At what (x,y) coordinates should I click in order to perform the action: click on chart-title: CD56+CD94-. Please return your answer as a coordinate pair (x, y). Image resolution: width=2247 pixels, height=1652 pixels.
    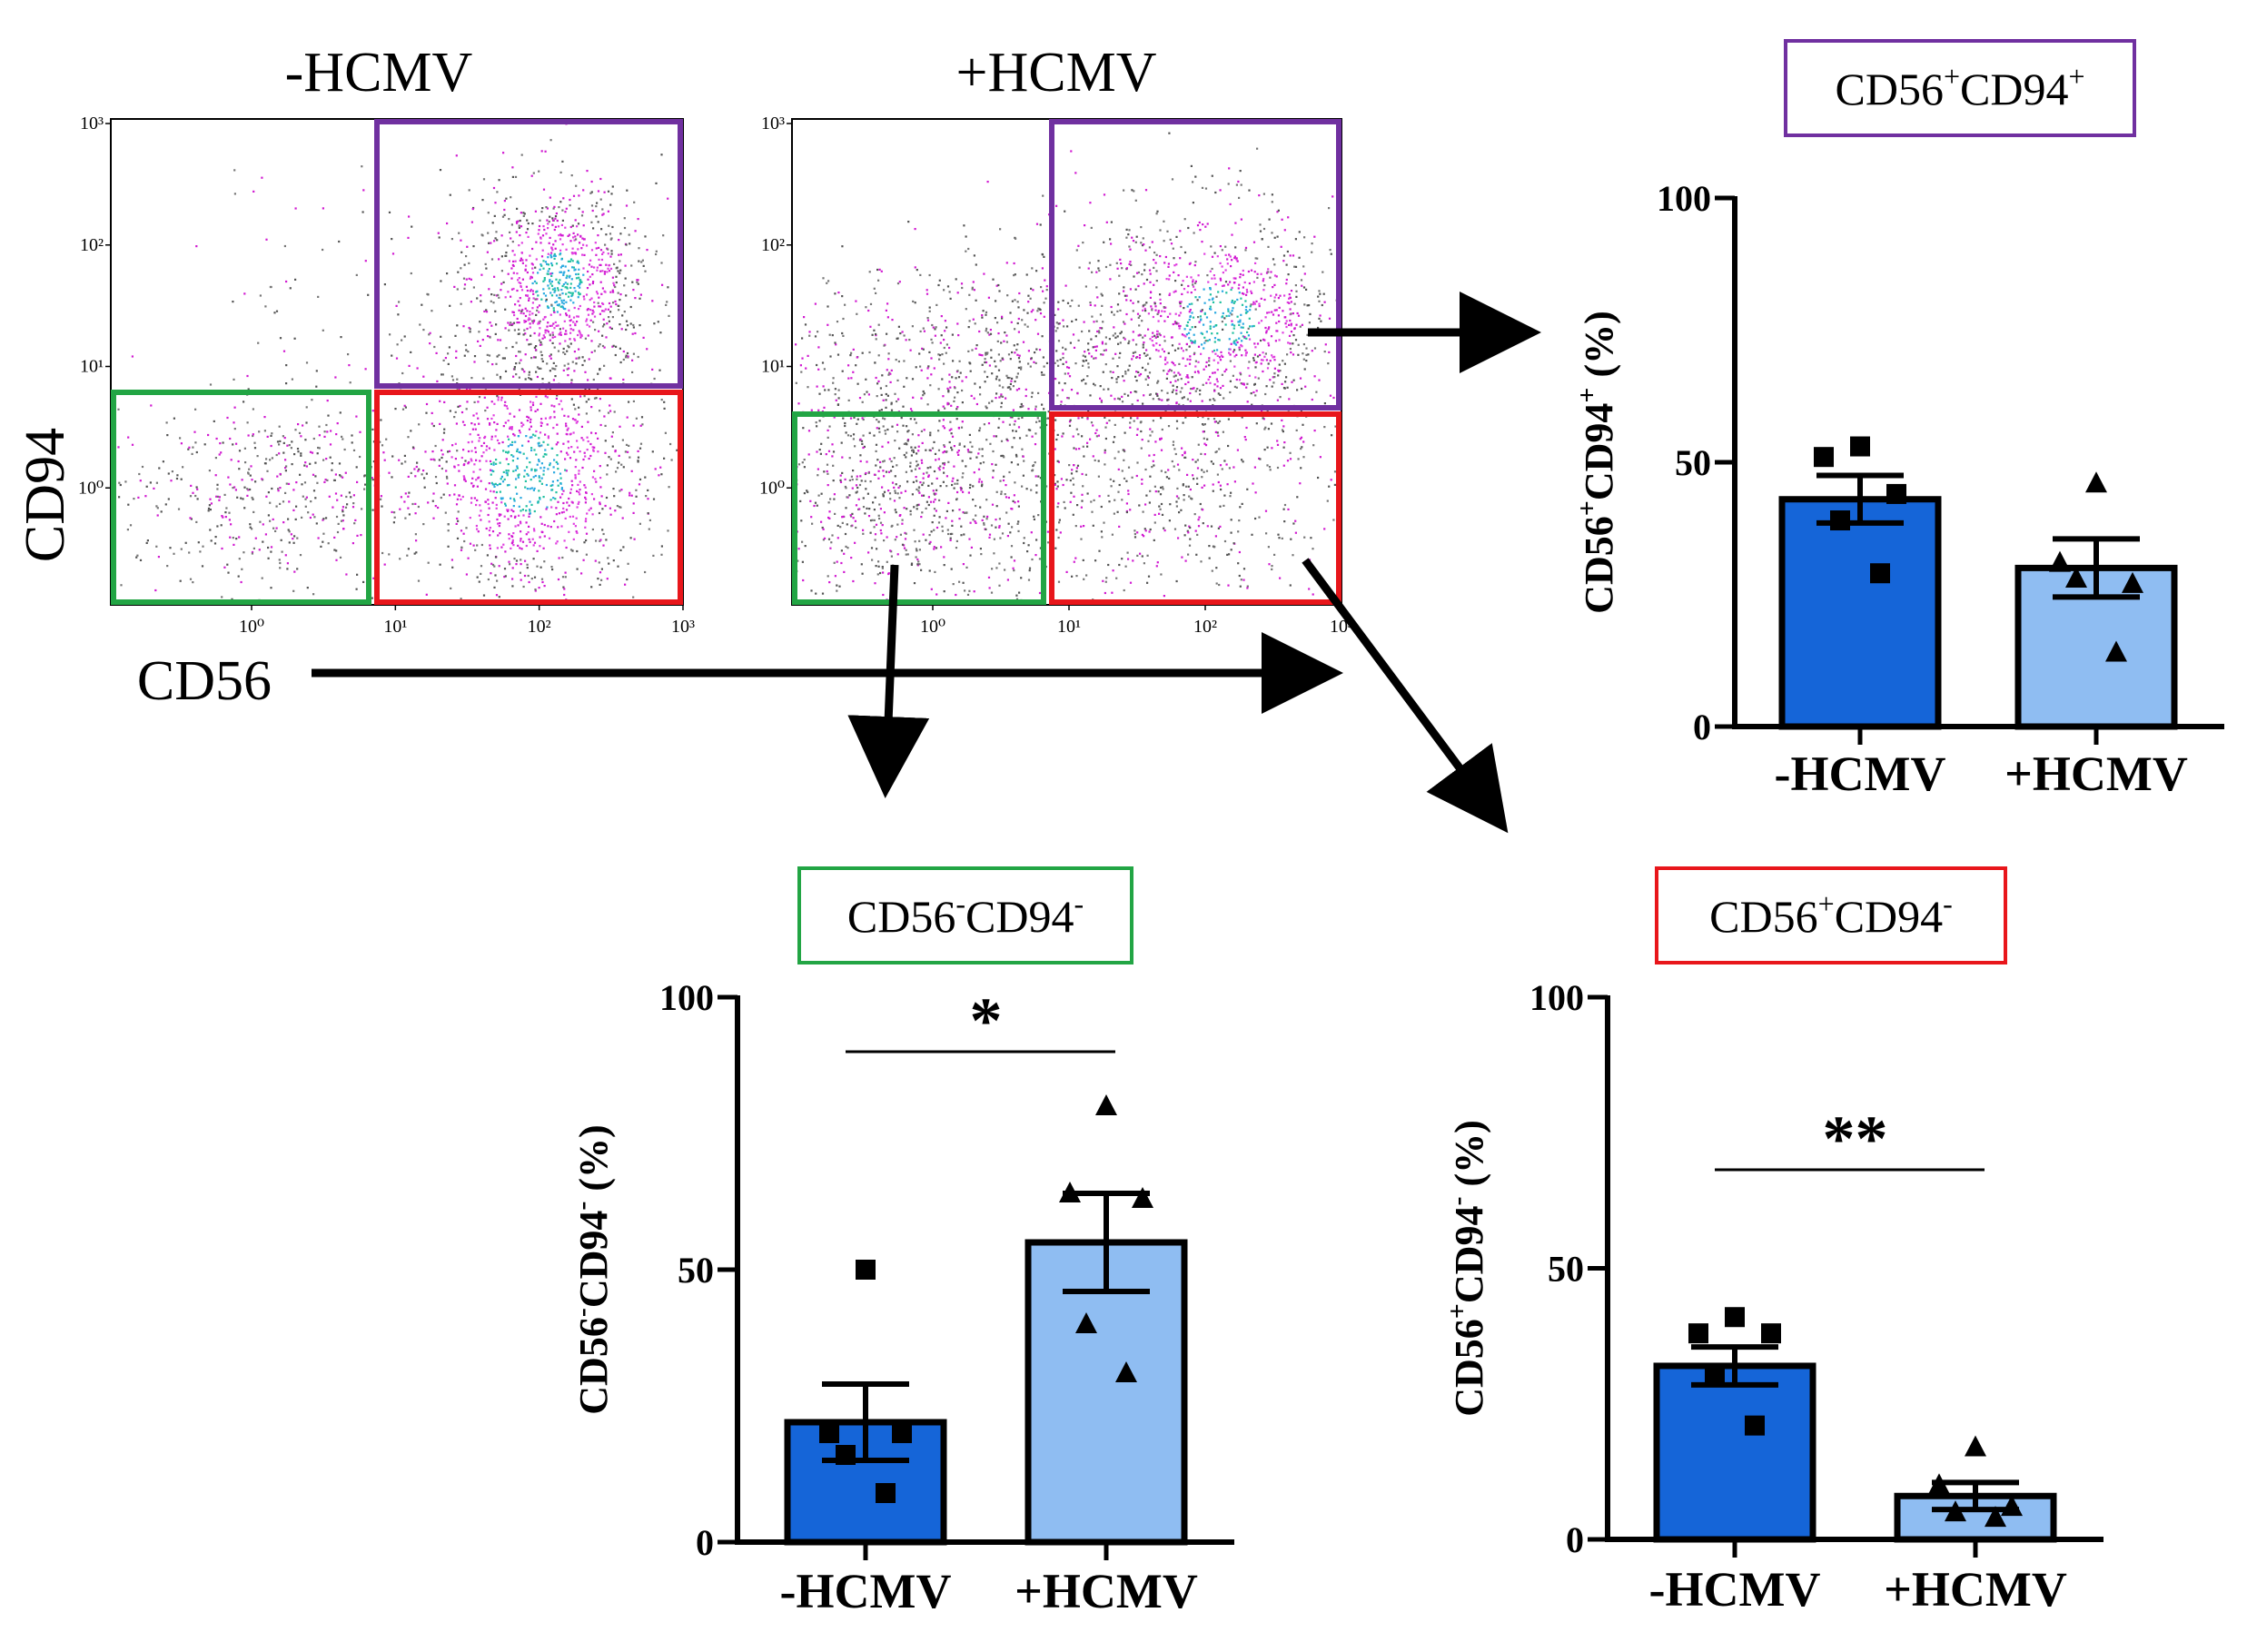
    Looking at the image, I should click on (1831, 914).